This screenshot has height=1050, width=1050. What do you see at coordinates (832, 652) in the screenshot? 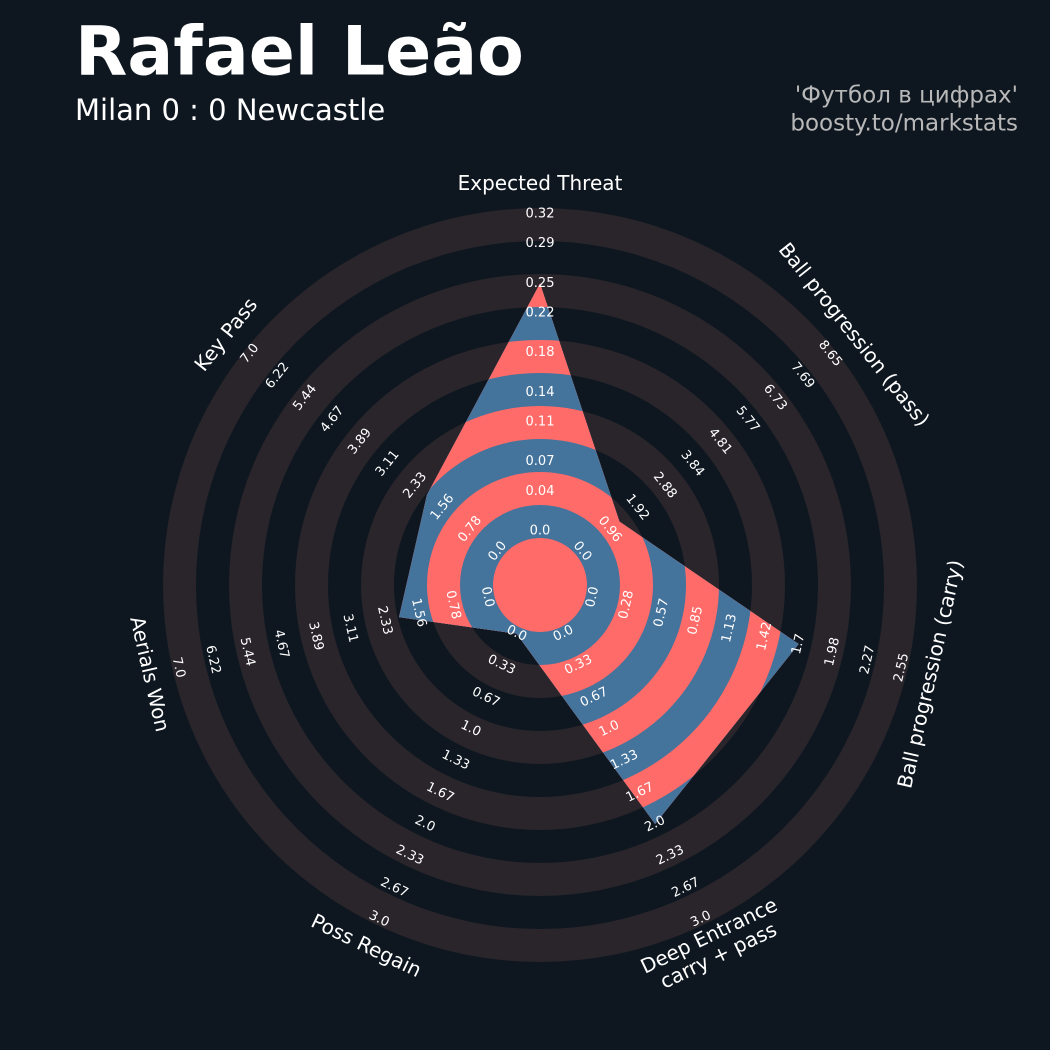
I see `ring-label: 1.98` at bounding box center [832, 652].